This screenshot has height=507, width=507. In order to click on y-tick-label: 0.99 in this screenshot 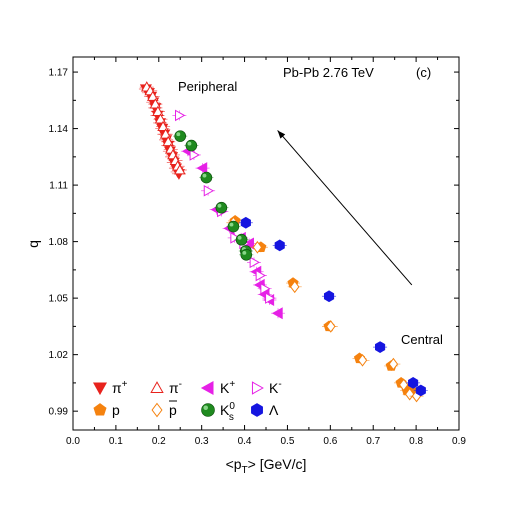, I will do `click(59, 412)`.